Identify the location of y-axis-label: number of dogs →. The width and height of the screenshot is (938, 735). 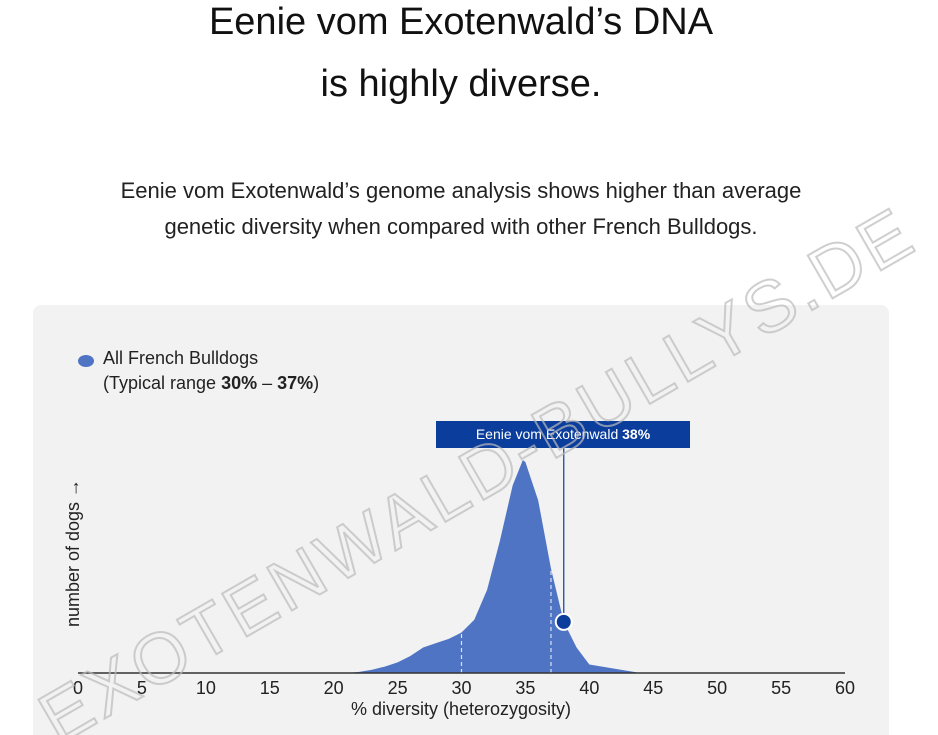
(73, 553).